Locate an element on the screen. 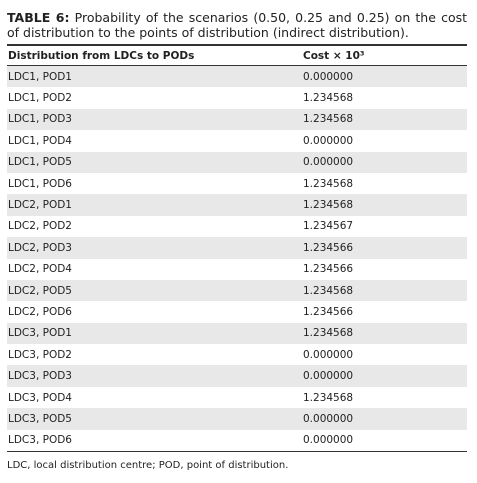 The height and width of the screenshot is (483, 477). table-row: LDC3, POD5 0.000000 is located at coordinates (237, 419).